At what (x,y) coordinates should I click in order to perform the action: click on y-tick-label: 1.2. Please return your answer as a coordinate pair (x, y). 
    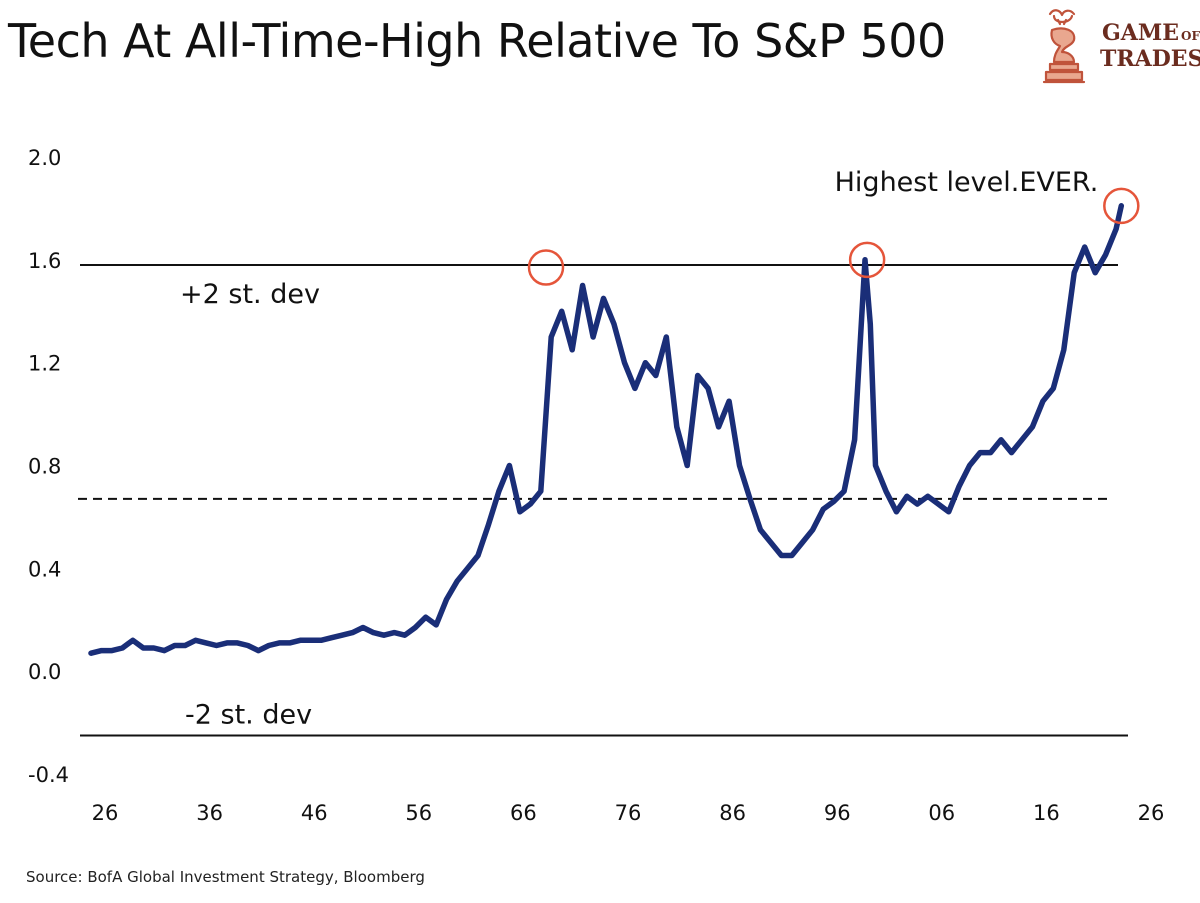
    Looking at the image, I should click on (44, 364).